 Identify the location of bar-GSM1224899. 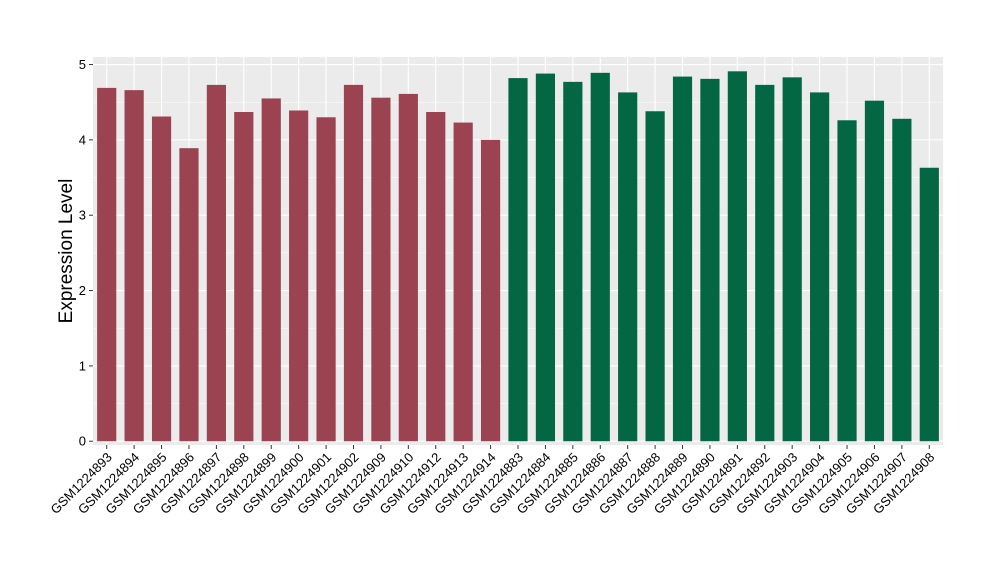
(271, 270).